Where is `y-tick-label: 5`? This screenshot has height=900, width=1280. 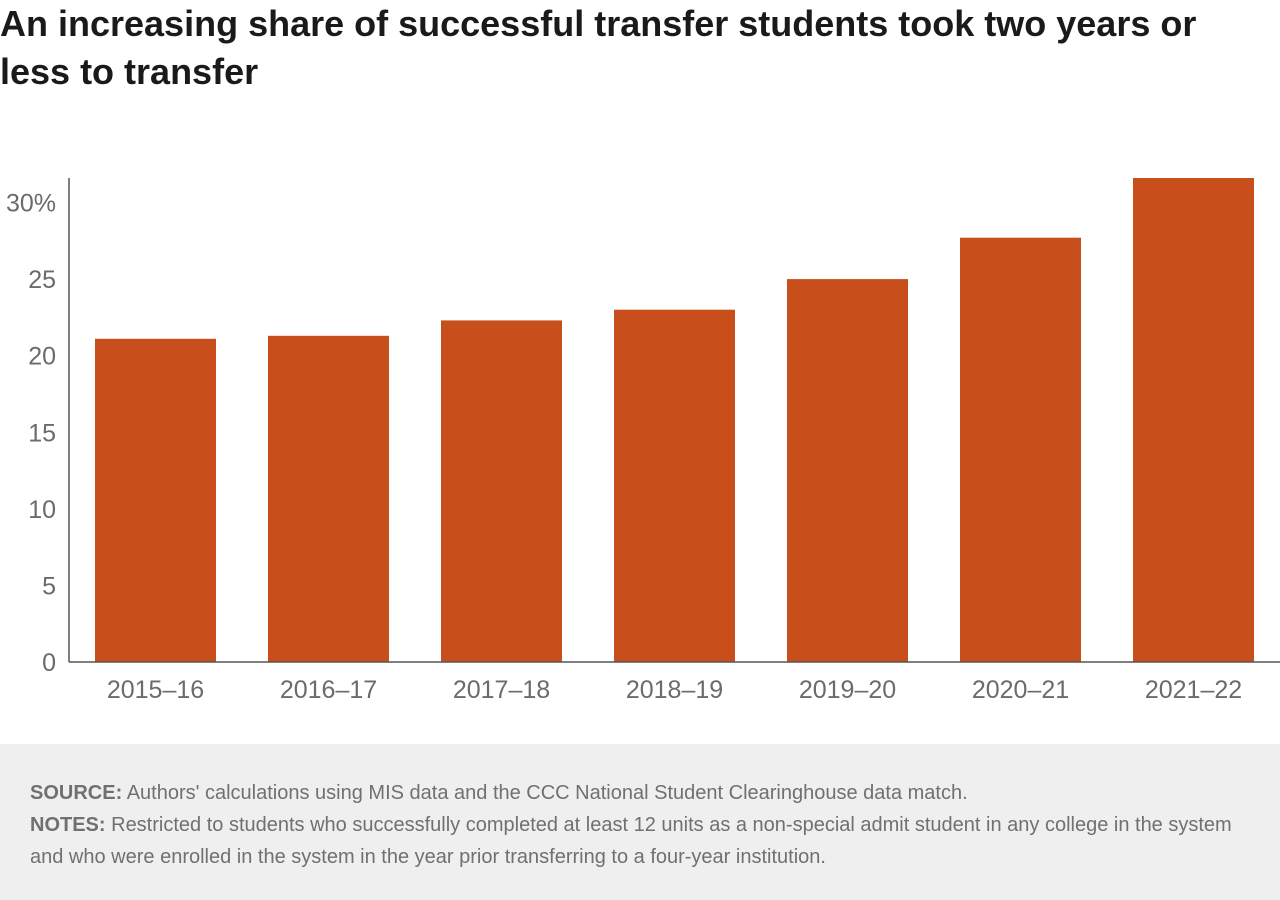 y-tick-label: 5 is located at coordinates (49, 586).